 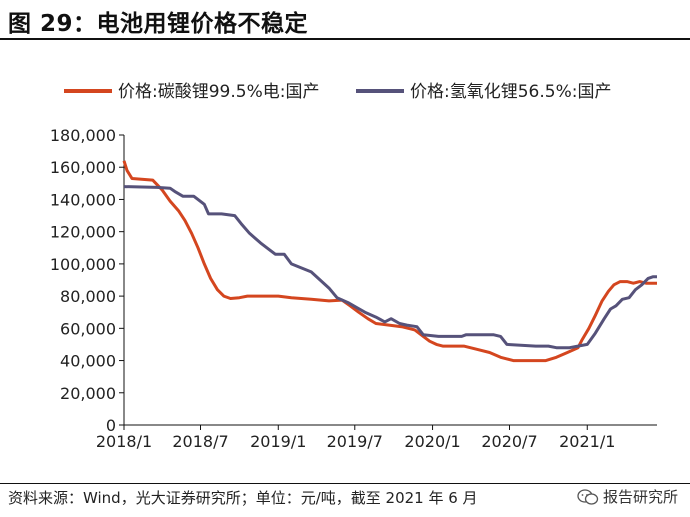 I want to click on legend-label-1: 价格:碳酸锂99.5%电:国产, so click(x=218, y=92).